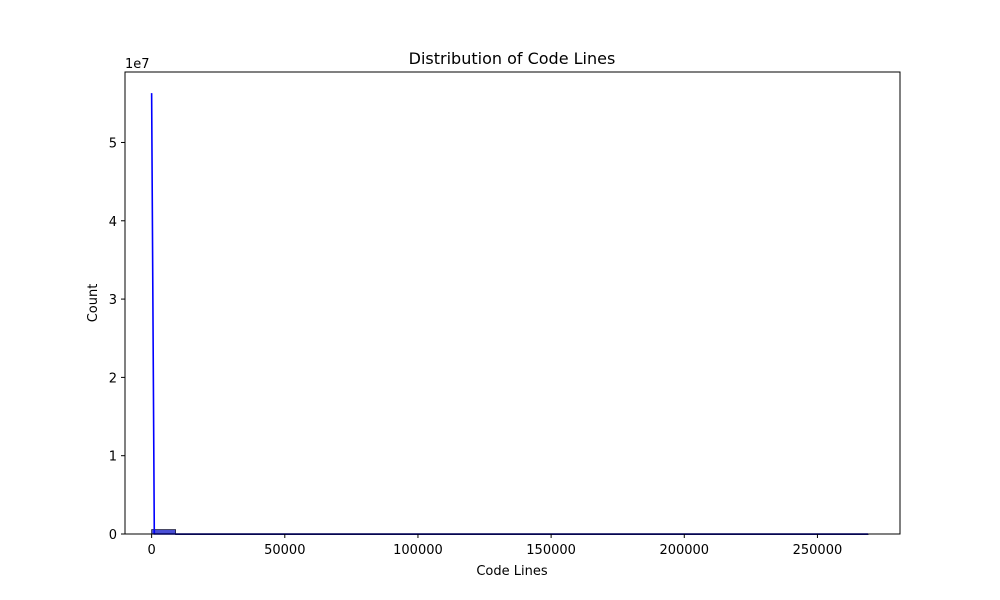 The height and width of the screenshot is (600, 1000). I want to click on x-tick-label: 200000, so click(684, 550).